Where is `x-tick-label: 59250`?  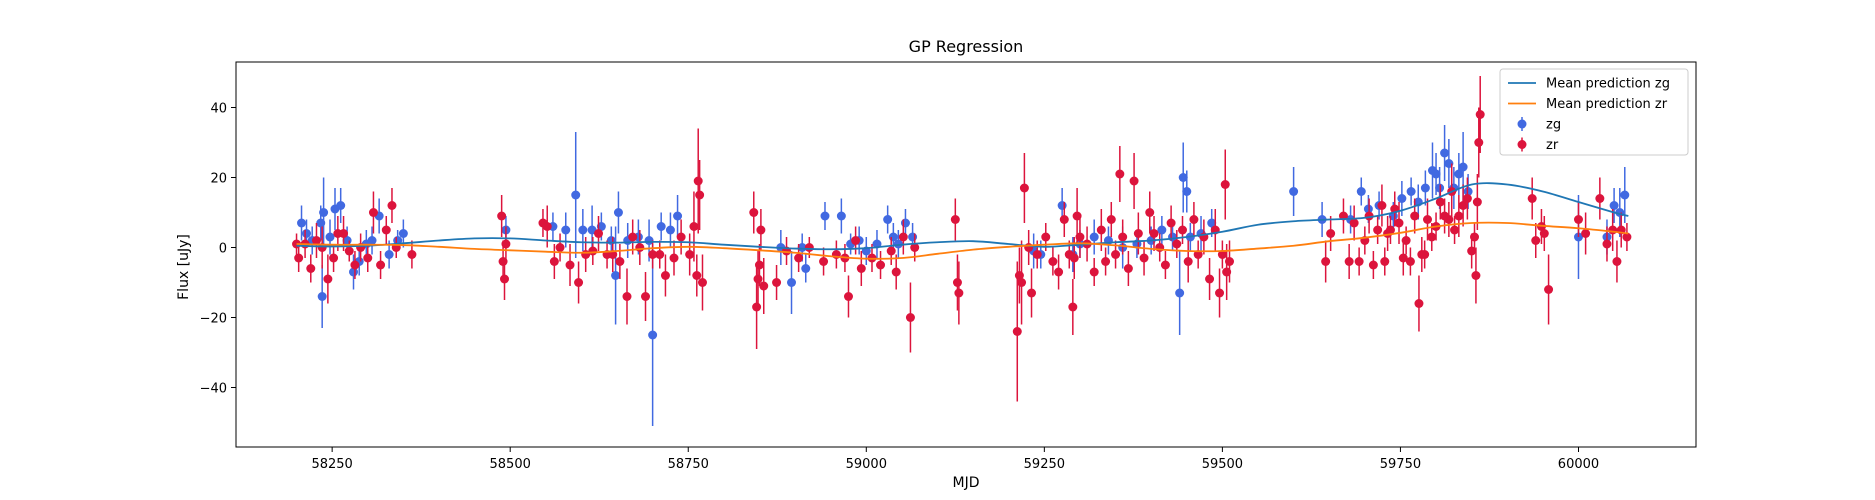
x-tick-label: 59250 is located at coordinates (1044, 464).